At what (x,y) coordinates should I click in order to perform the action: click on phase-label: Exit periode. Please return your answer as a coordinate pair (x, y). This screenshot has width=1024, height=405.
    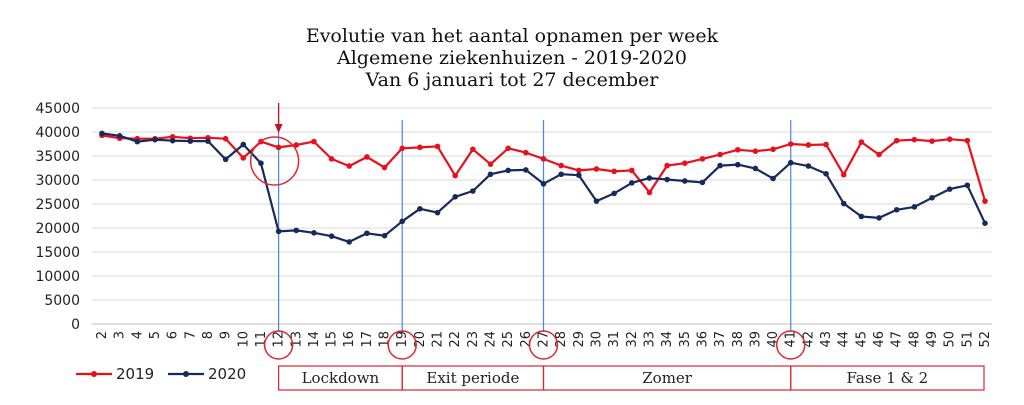
    Looking at the image, I should click on (472, 378).